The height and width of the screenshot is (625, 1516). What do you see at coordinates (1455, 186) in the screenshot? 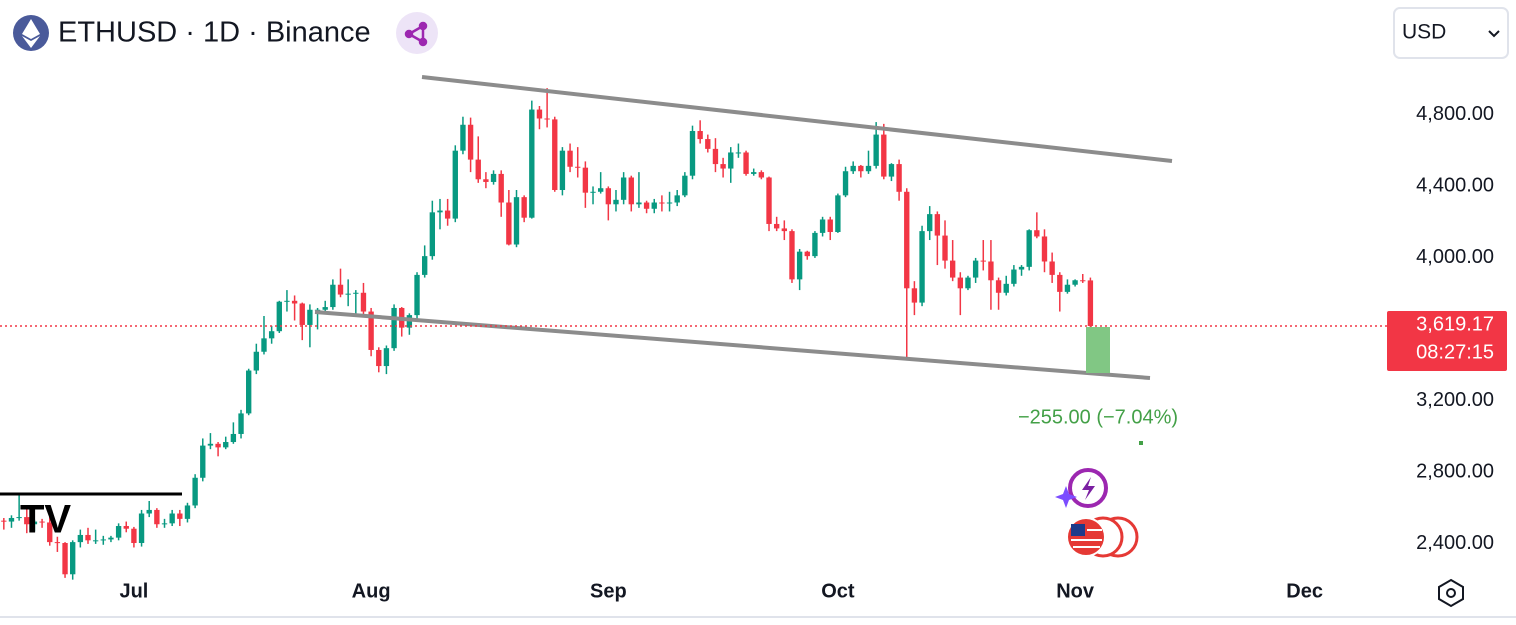
I see `y-tick-label: 4,400.00` at bounding box center [1455, 186].